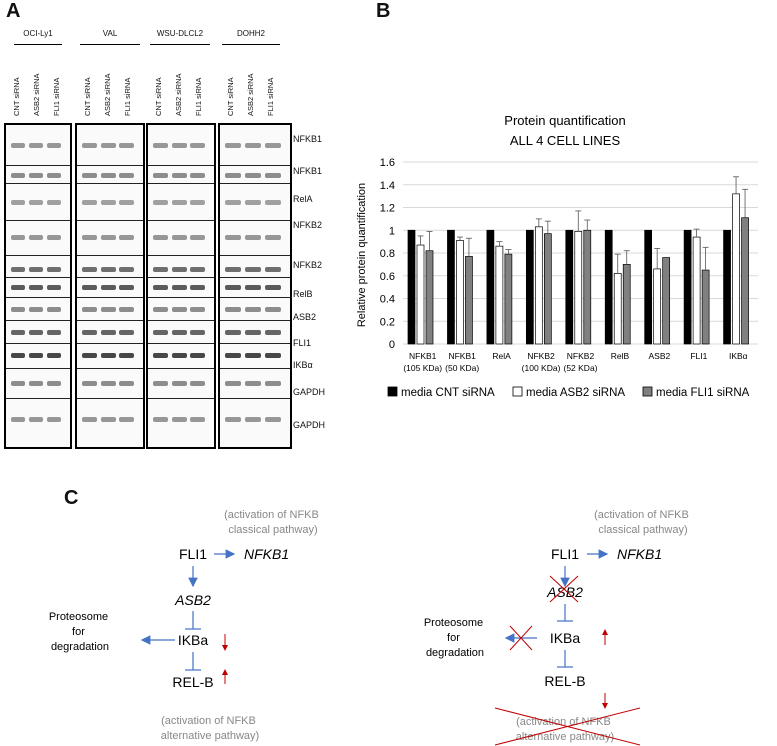  What do you see at coordinates (462, 356) in the screenshot?
I see `x-tick-label: NFKB1` at bounding box center [462, 356].